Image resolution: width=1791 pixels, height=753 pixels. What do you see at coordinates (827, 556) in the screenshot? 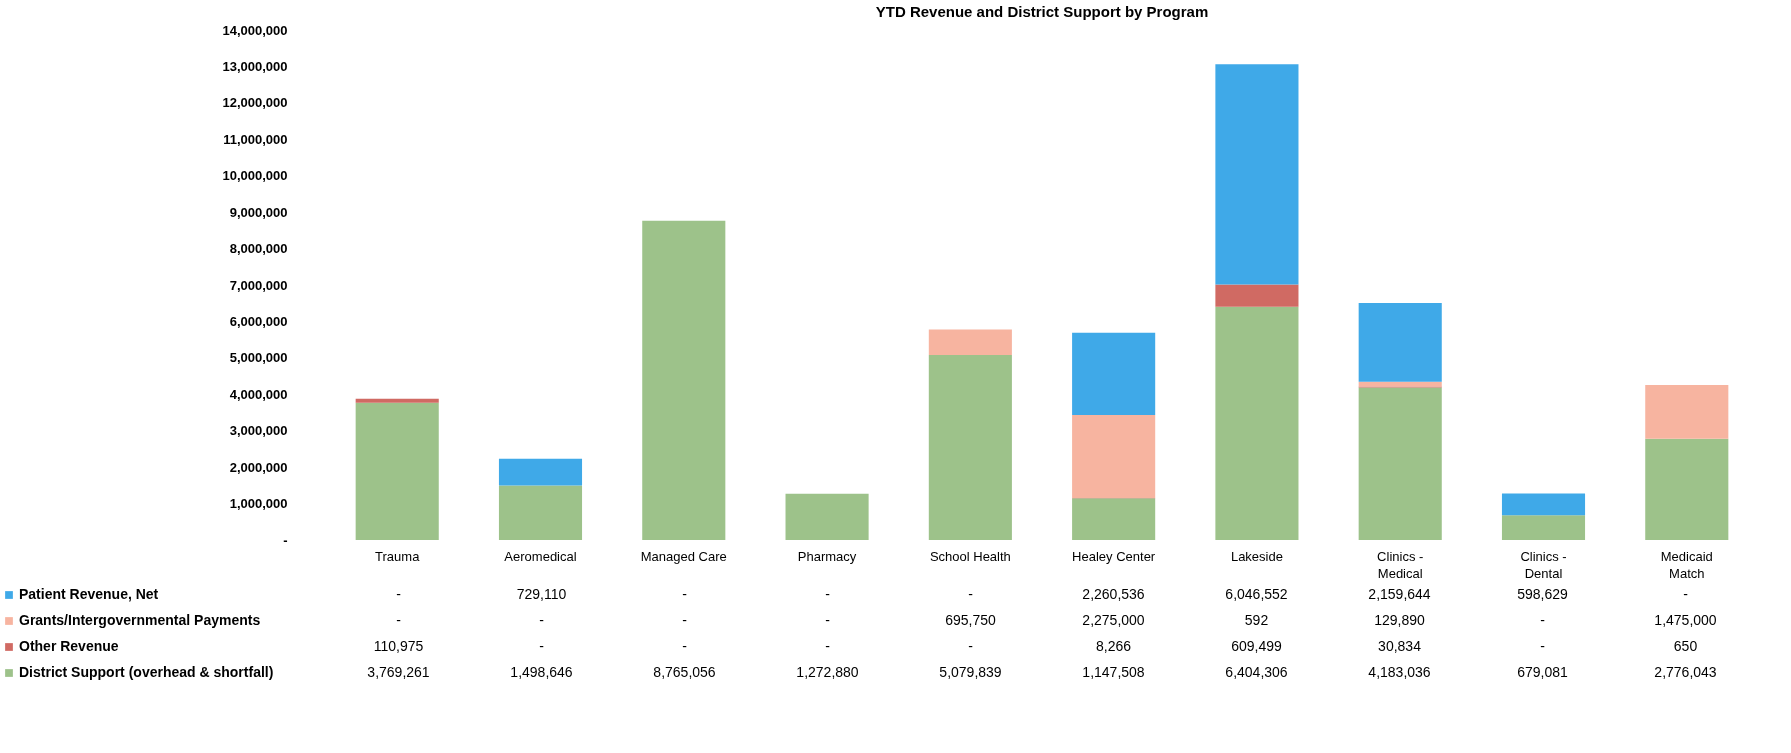
I see `x-tick-label: Pharmacy` at bounding box center [827, 556].